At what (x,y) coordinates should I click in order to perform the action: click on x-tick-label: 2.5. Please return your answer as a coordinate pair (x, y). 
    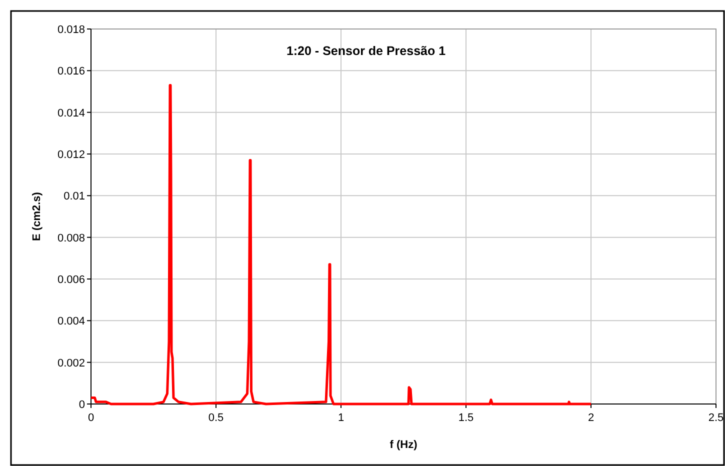
    Looking at the image, I should click on (716, 418).